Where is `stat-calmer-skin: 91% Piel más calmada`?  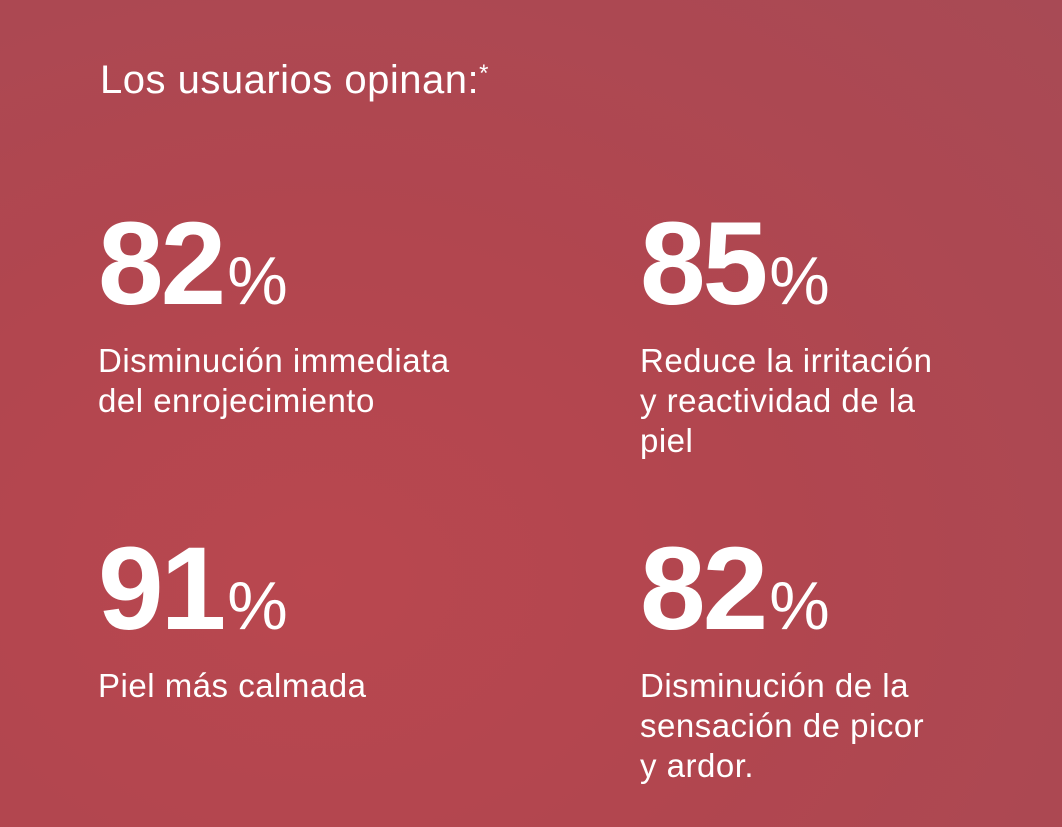 stat-calmer-skin: 91% Piel más calmada is located at coordinates (318, 618).